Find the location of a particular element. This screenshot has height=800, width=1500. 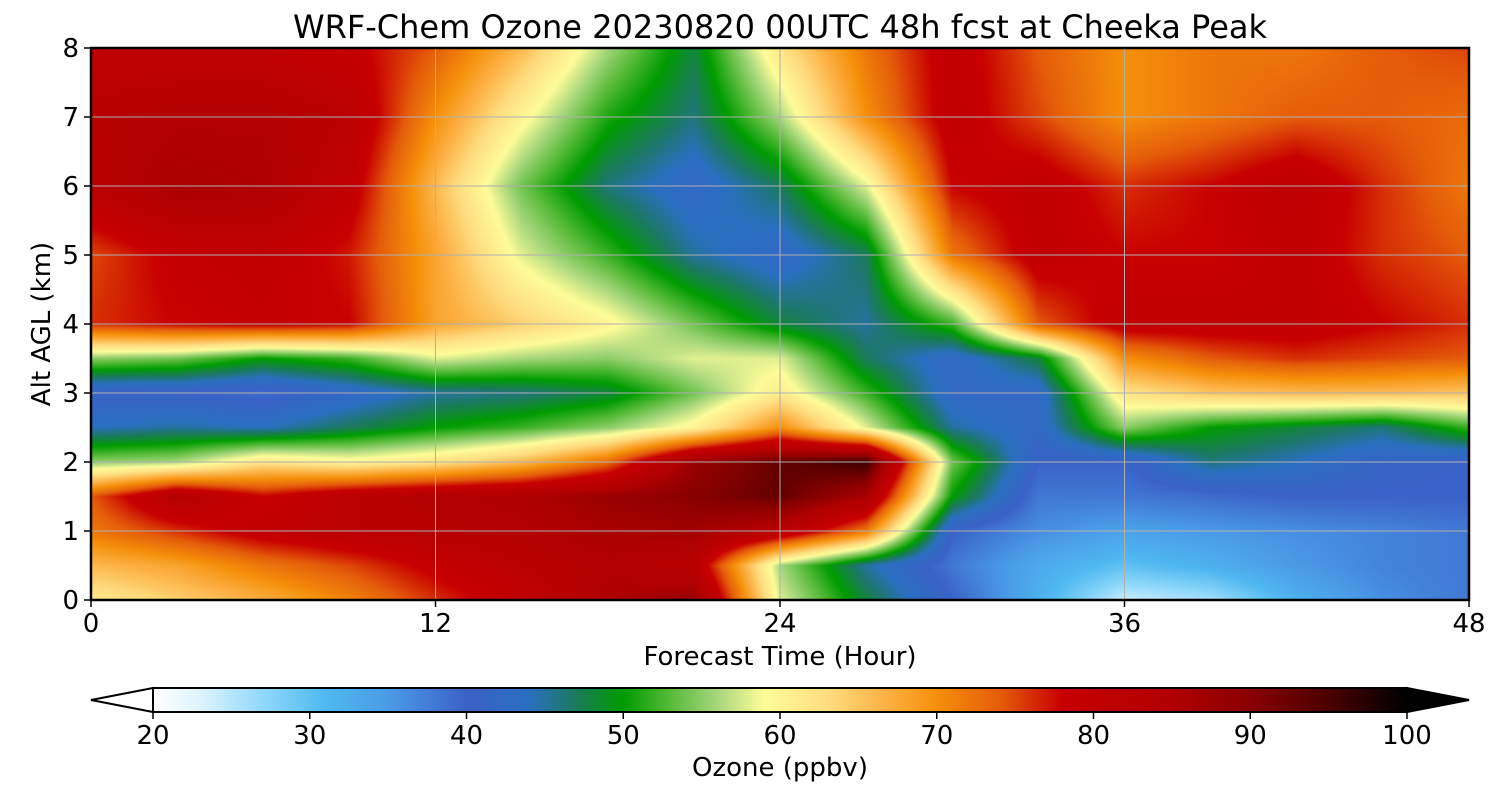

y-tick-label: 7 is located at coordinates (70, 118).